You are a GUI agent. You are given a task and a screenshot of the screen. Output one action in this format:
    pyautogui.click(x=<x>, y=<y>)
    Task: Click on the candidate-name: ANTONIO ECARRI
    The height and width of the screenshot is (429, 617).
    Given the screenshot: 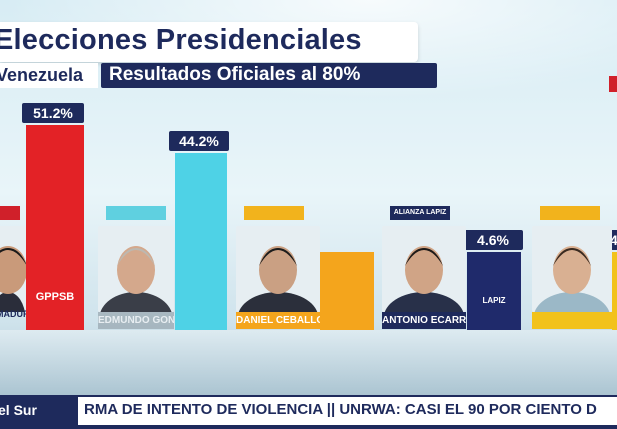 What is the action you would take?
    pyautogui.click(x=424, y=320)
    